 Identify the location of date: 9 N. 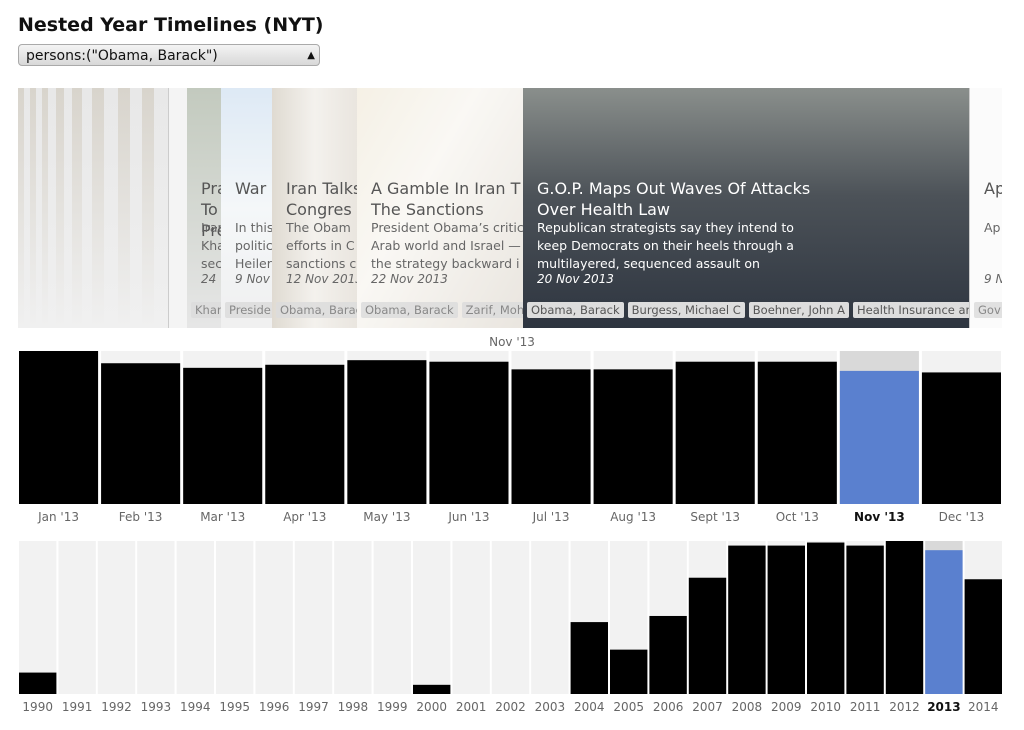
(993, 279).